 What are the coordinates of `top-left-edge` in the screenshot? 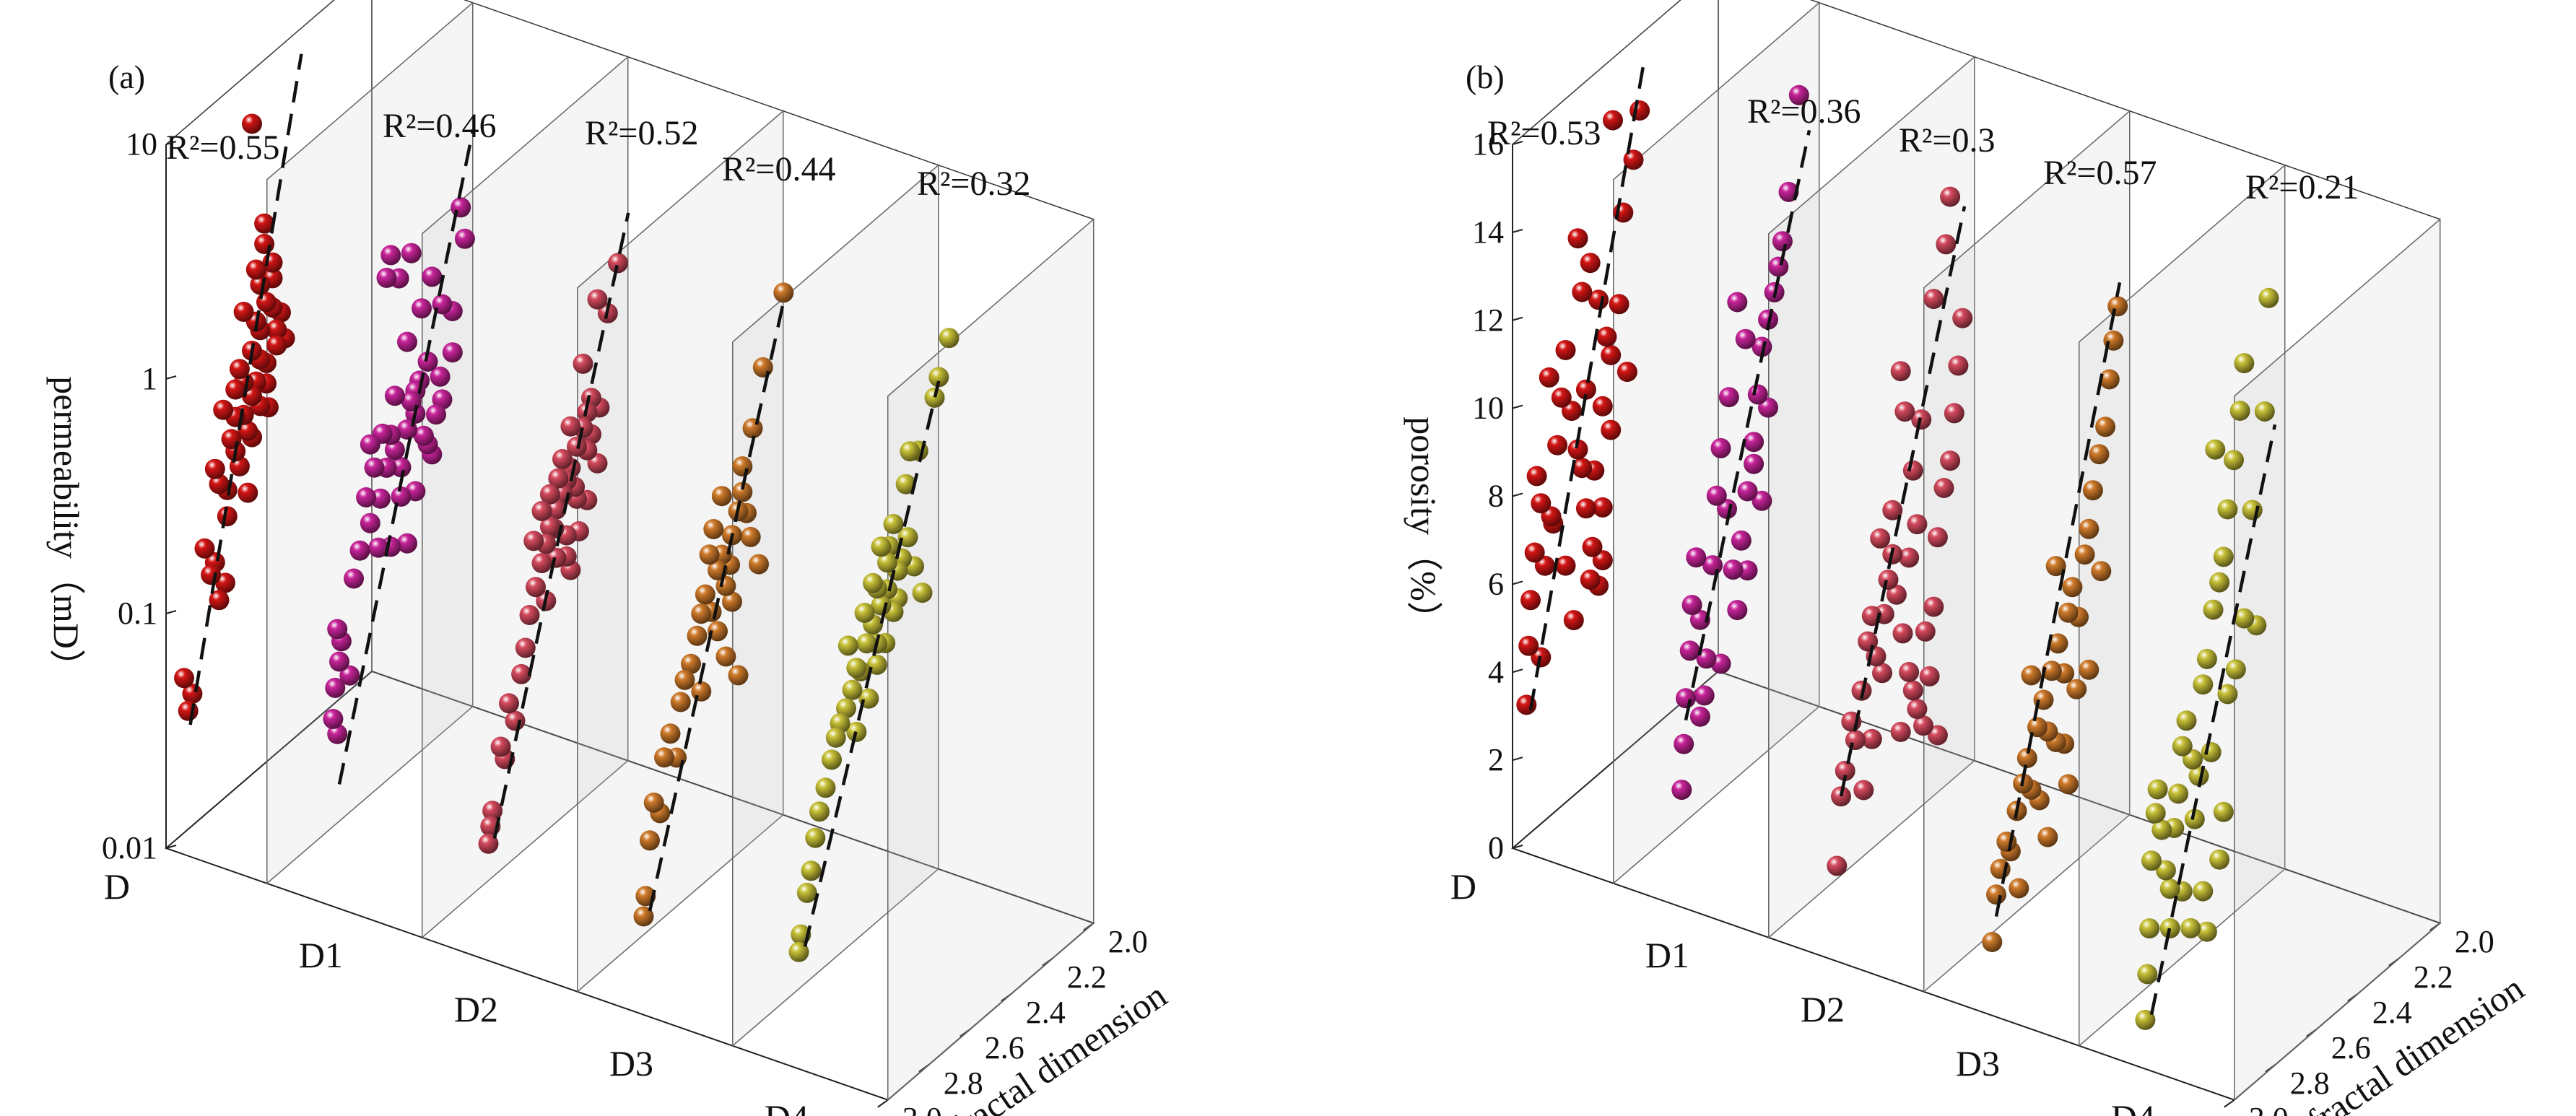 It's located at (1596, 72).